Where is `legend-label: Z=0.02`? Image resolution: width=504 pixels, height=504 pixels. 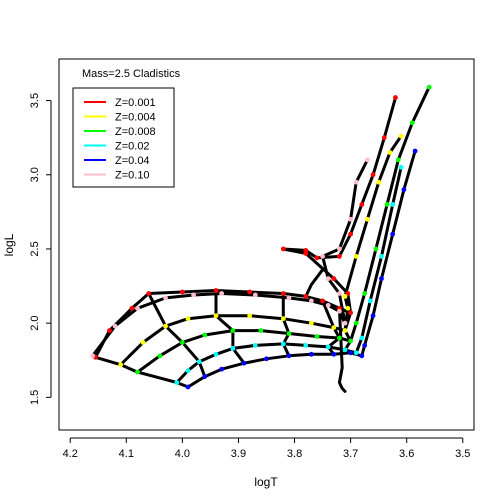
legend-label: Z=0.02 is located at coordinates (132, 147).